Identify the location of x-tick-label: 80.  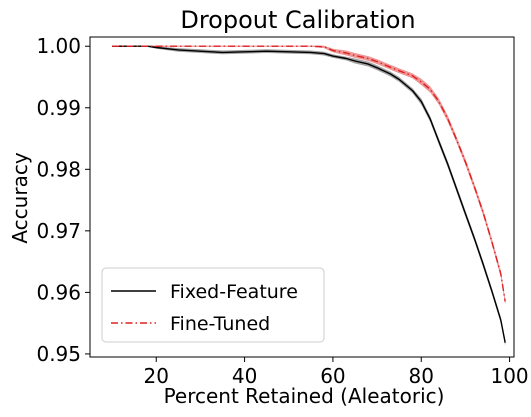
(421, 376).